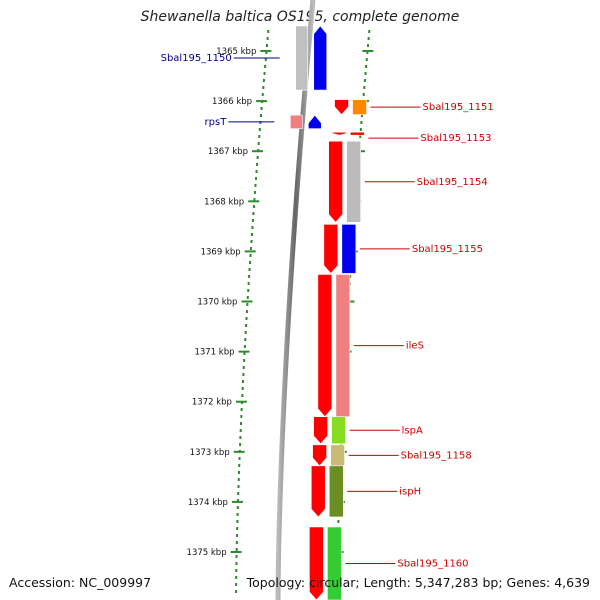 The image size is (600, 600). I want to click on gene-label: lspA, so click(412, 430).